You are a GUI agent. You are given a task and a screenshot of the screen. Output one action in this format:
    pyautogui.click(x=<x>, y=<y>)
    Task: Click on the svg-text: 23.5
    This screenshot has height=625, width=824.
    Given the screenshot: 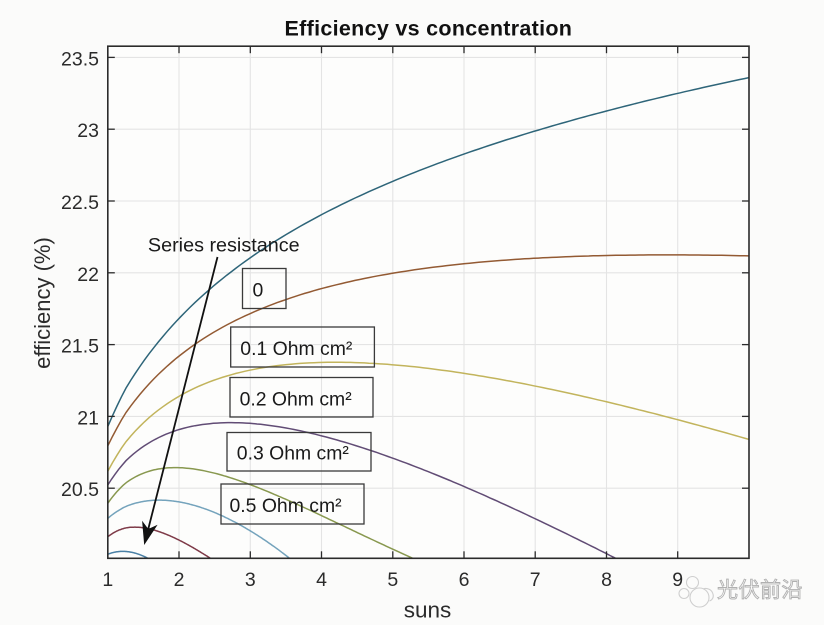 What is the action you would take?
    pyautogui.click(x=80, y=59)
    